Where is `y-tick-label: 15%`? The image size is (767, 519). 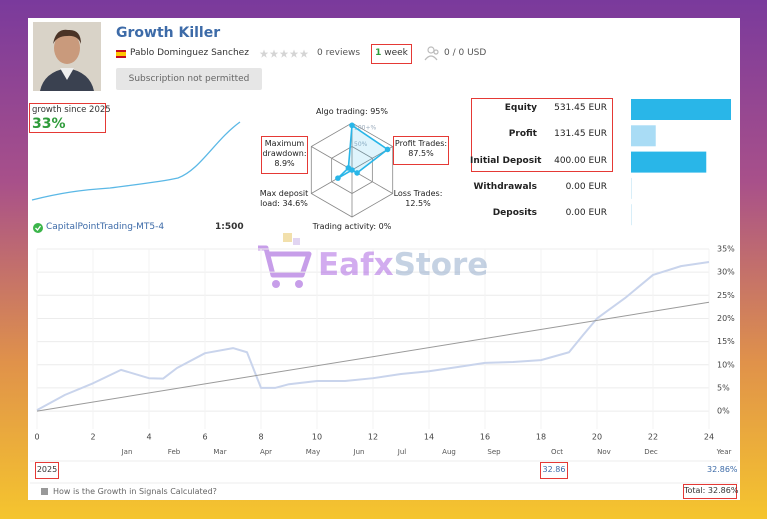 y-tick-label: 15% is located at coordinates (726, 341).